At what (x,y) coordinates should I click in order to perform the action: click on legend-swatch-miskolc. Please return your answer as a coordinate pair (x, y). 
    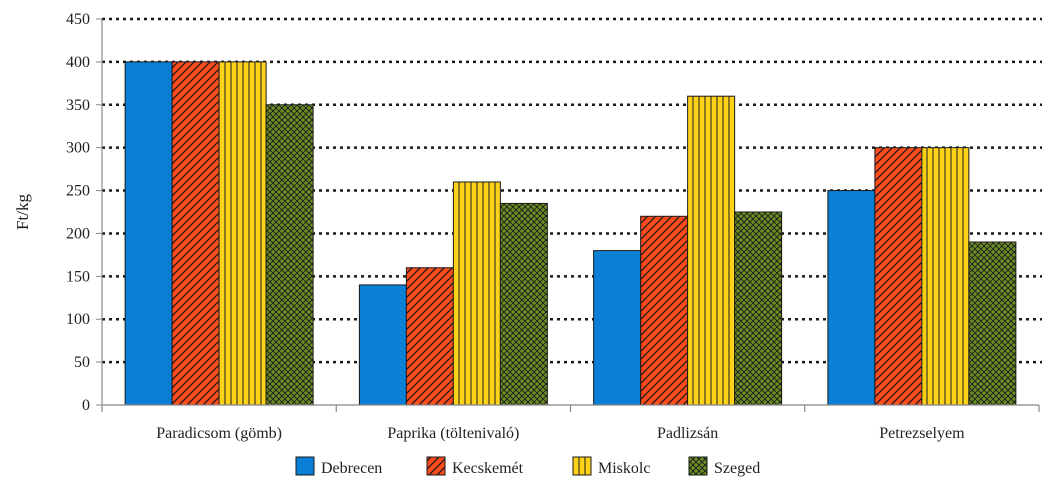
    Looking at the image, I should click on (582, 466).